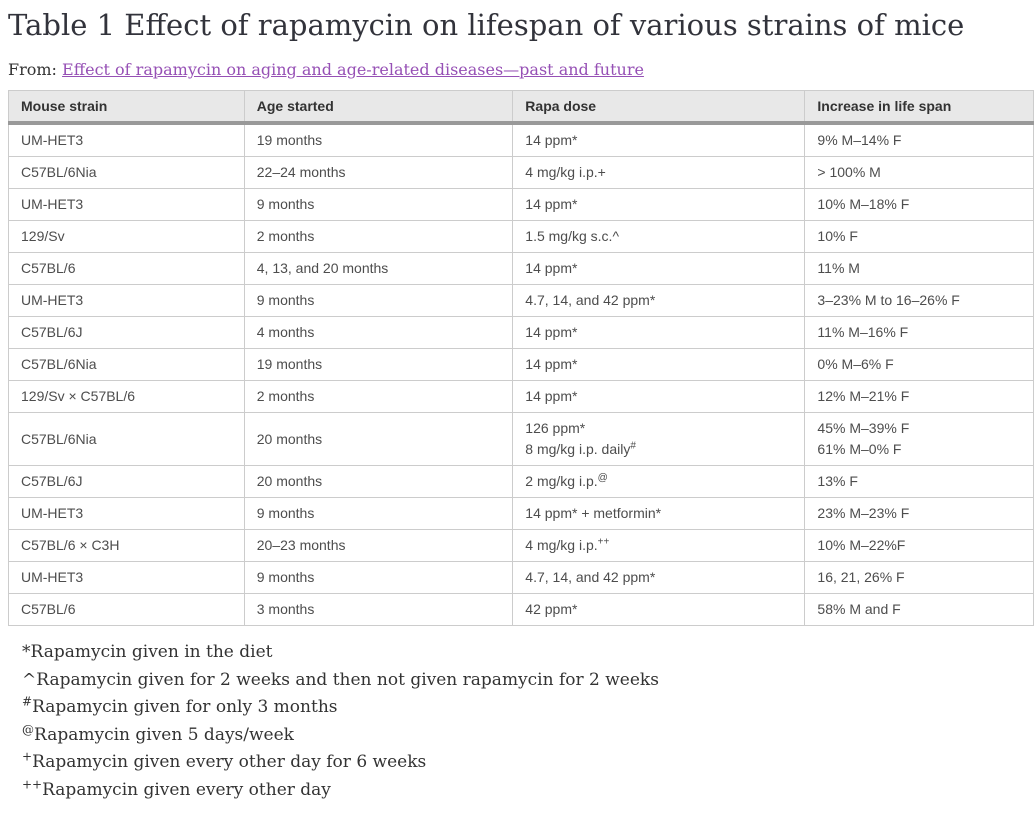  What do you see at coordinates (565, 172) in the screenshot?
I see `dose-line: 4 mg/kg i.p.+` at bounding box center [565, 172].